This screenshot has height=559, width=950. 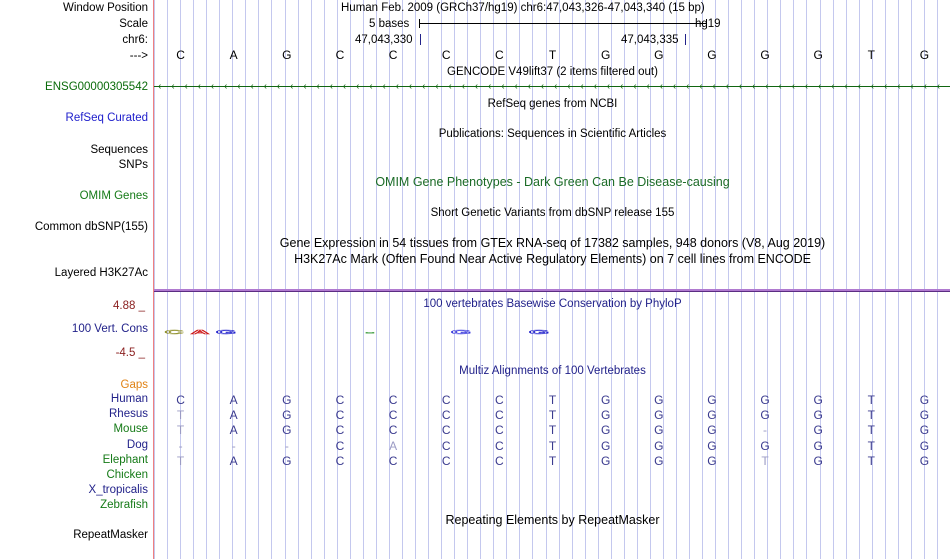 What do you see at coordinates (552, 506) in the screenshot?
I see `alignment-row-zebrafish` at bounding box center [552, 506].